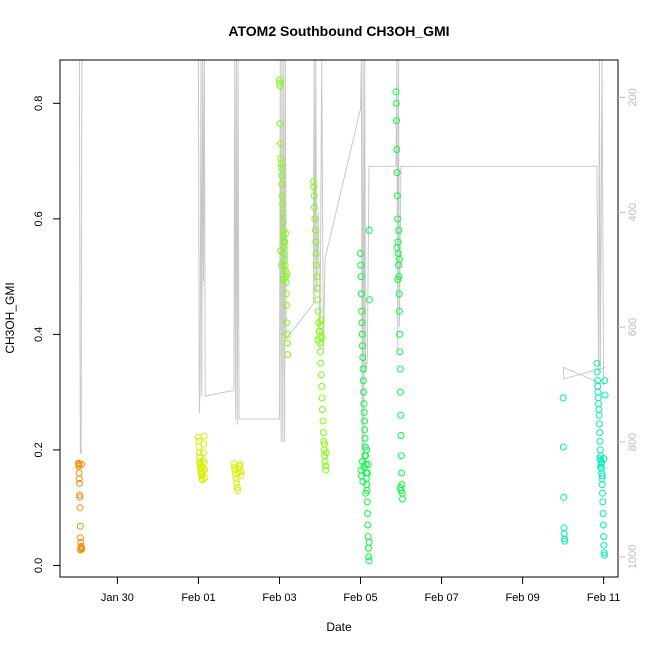 This screenshot has width=650, height=650. I want to click on x-tick-label: Feb 05, so click(360, 598).